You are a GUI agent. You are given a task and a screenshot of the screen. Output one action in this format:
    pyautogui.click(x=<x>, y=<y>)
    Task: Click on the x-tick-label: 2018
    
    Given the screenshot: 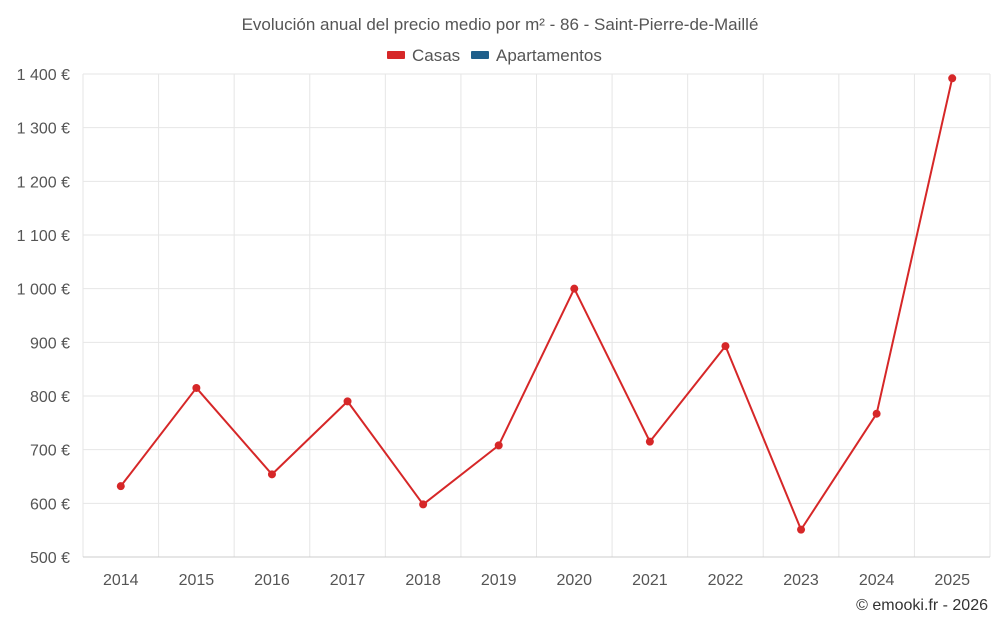 What is the action you would take?
    pyautogui.click(x=423, y=580)
    